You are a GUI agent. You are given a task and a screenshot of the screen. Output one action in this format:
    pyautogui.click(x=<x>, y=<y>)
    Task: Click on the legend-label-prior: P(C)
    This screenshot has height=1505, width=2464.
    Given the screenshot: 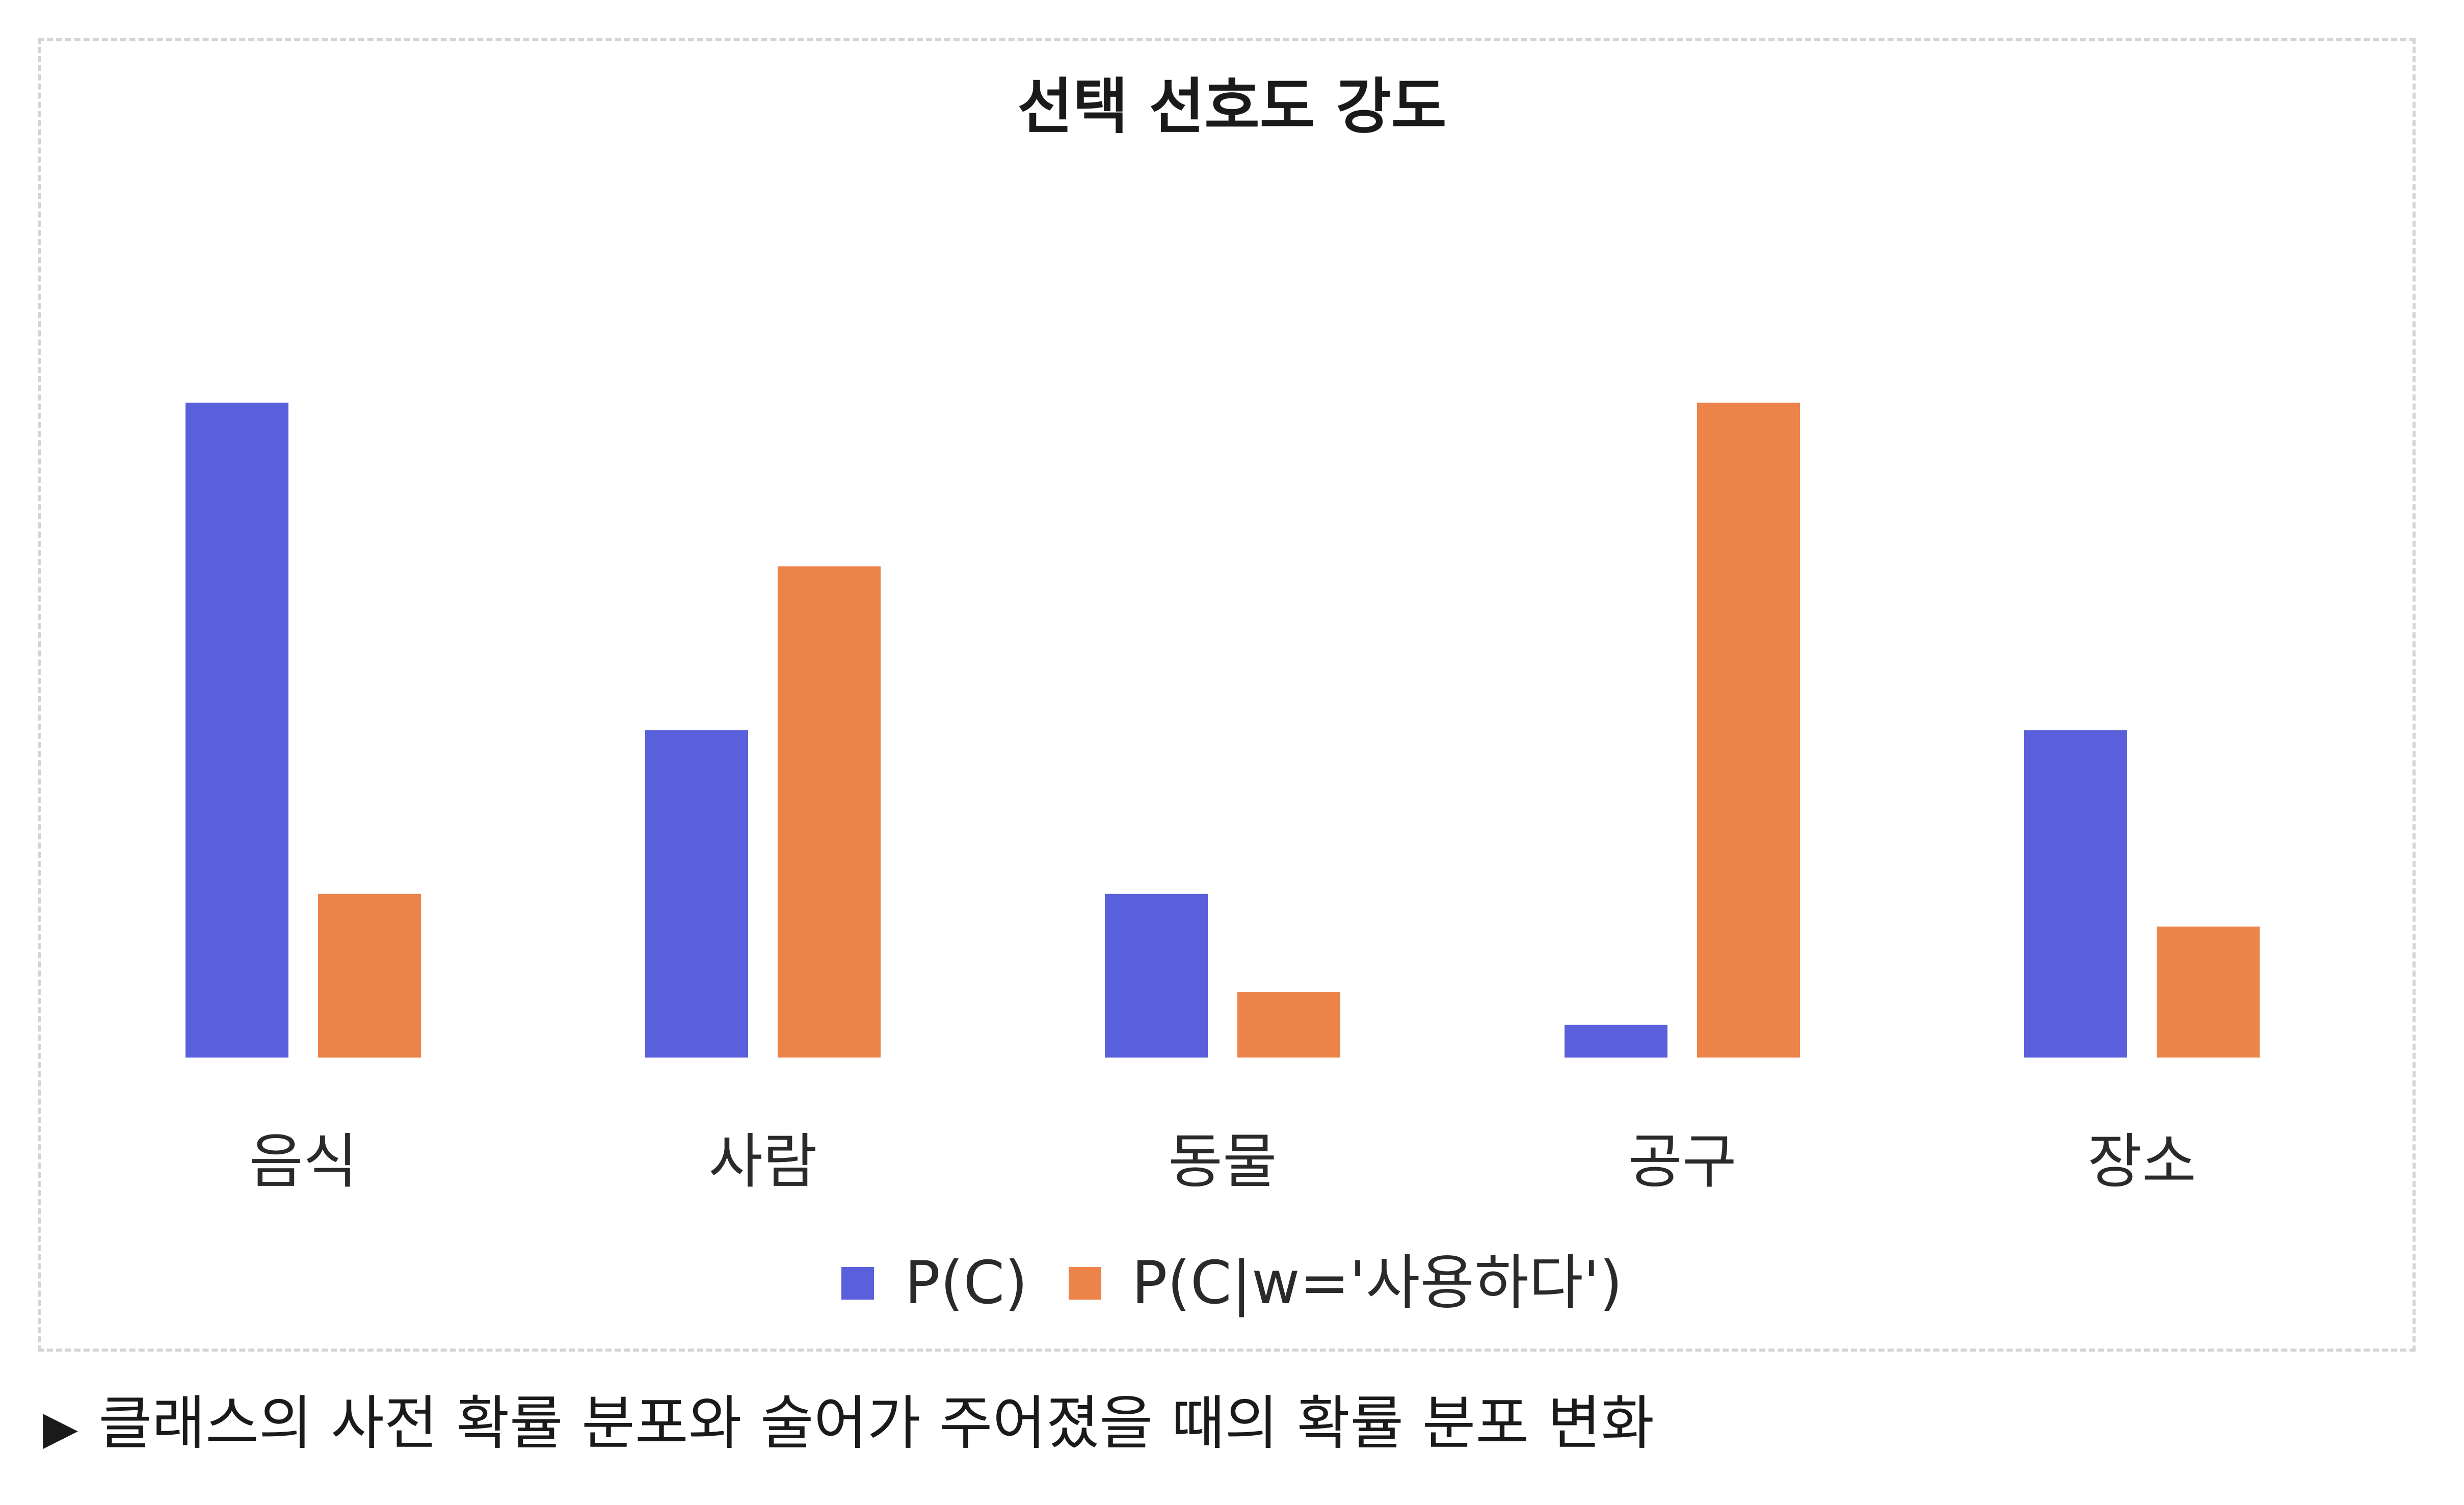 What is the action you would take?
    pyautogui.click(x=966, y=1283)
    